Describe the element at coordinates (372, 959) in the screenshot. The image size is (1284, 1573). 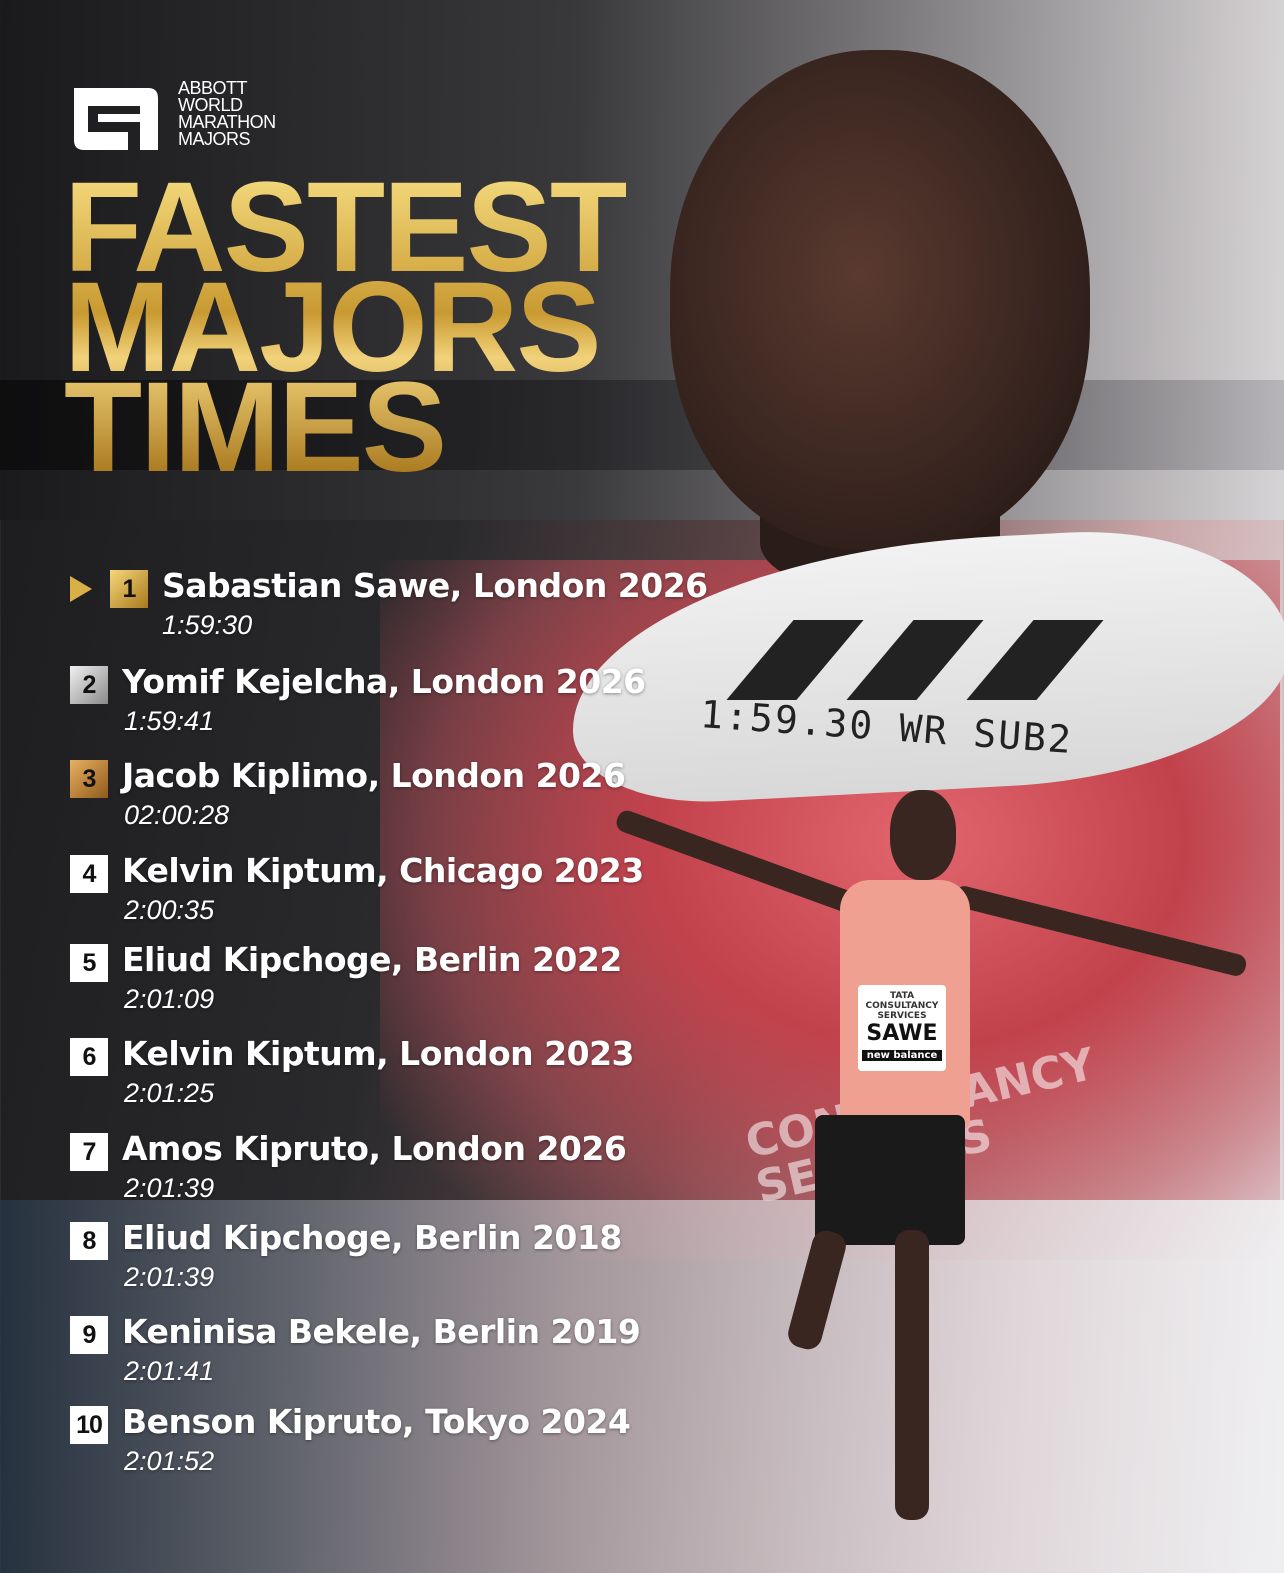
I see `athlete-race: Eliud Kipchoge, Berlin 2022` at that location.